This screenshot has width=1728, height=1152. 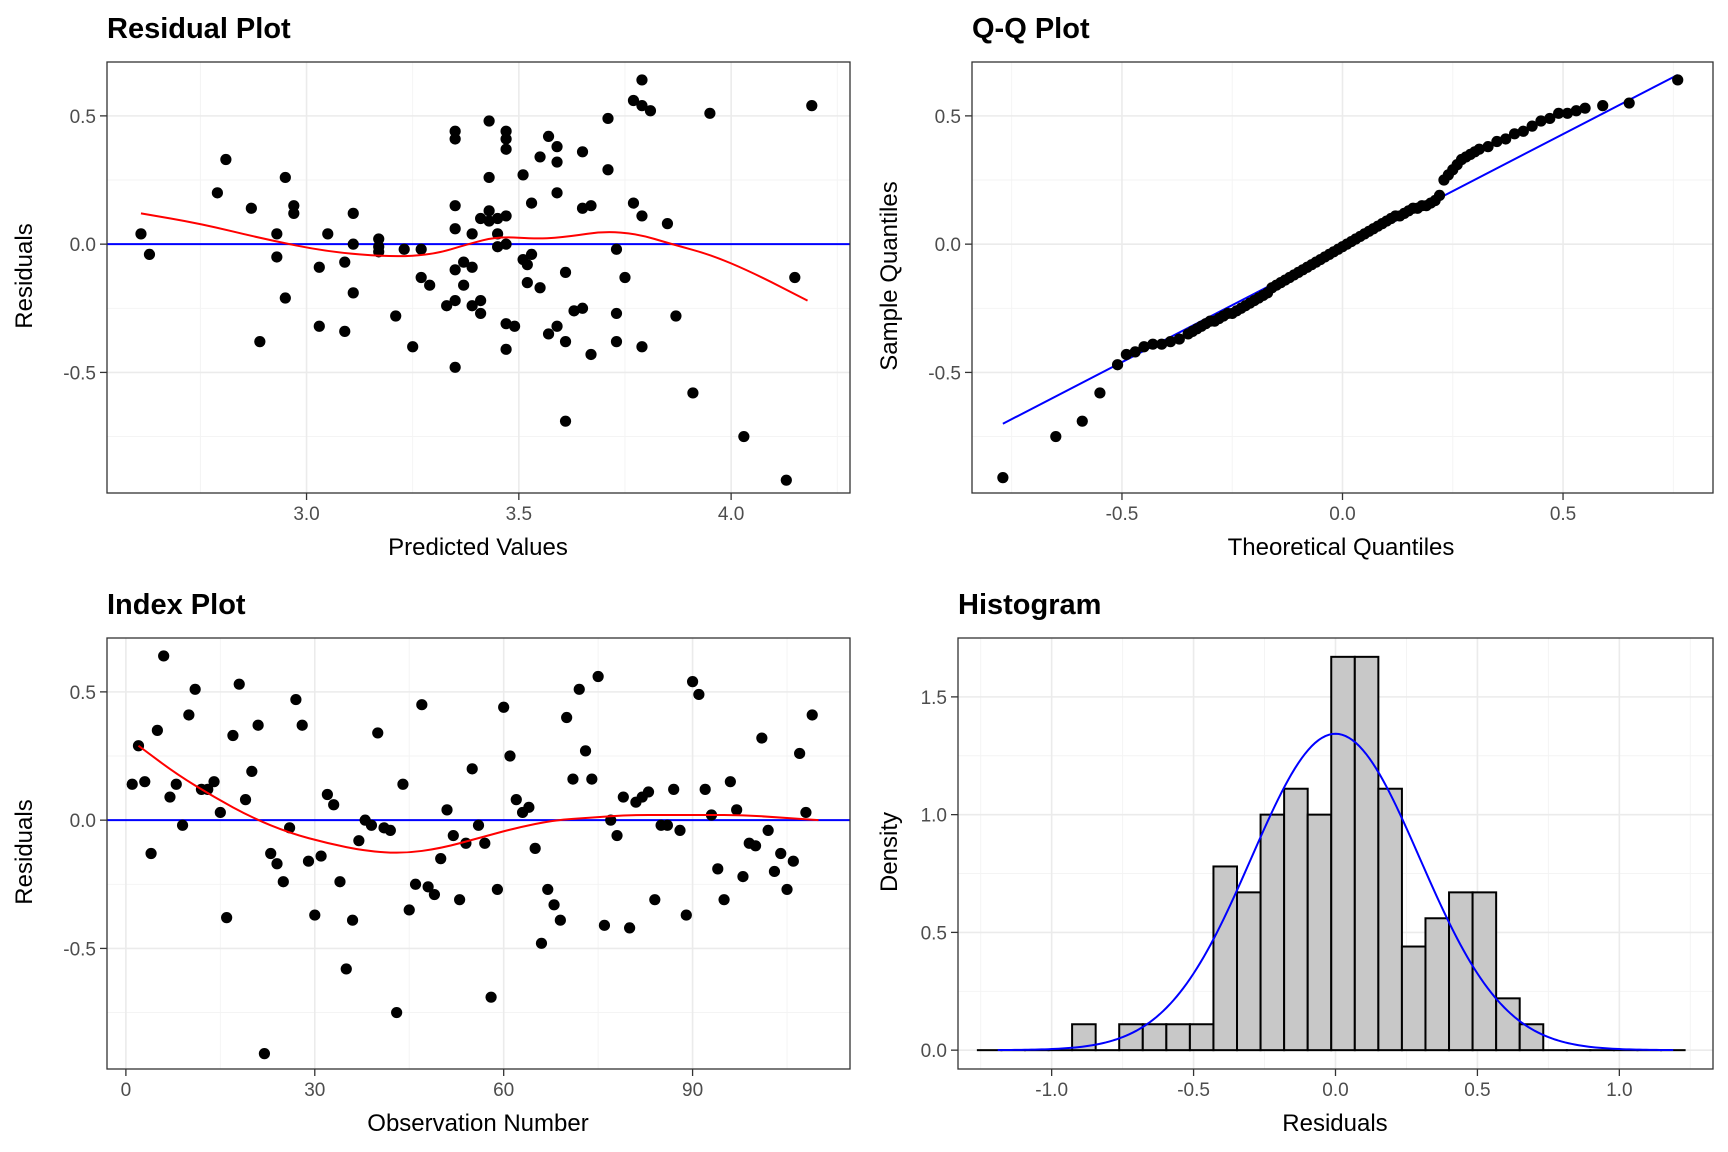 I want to click on residual-plot-title: Residual Plot, so click(x=199, y=29).